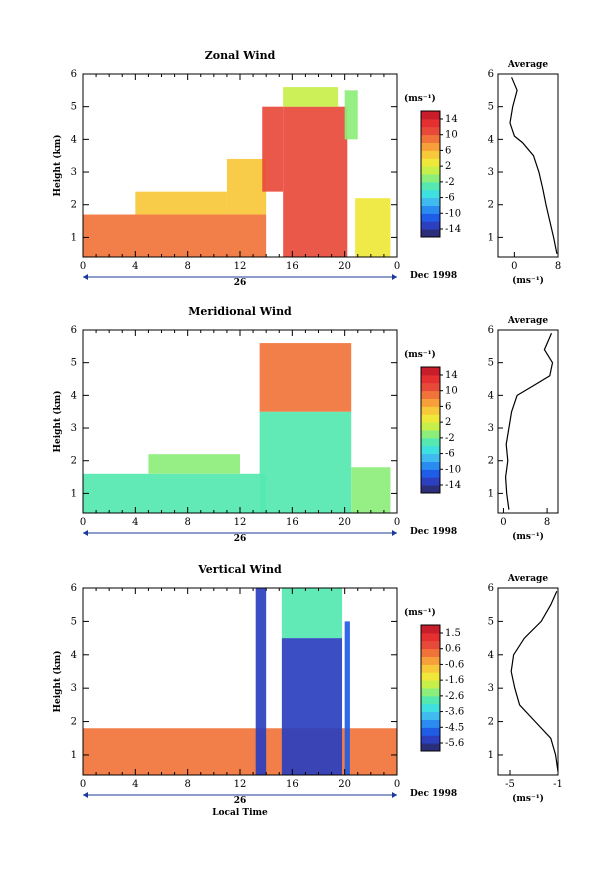 This screenshot has height=873, width=610. Describe the element at coordinates (491, 139) in the screenshot. I see `profile-y-tick-label: 4` at that location.